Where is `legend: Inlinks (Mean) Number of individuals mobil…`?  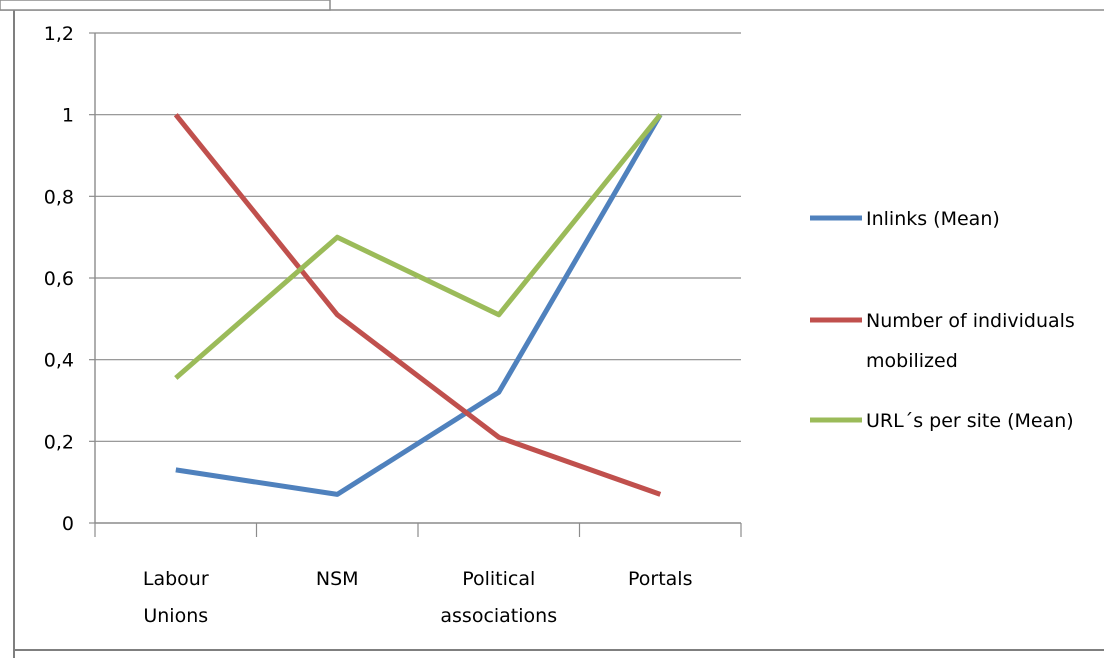 legend: Inlinks (Mean) Number of individuals mobil… is located at coordinates (942, 320).